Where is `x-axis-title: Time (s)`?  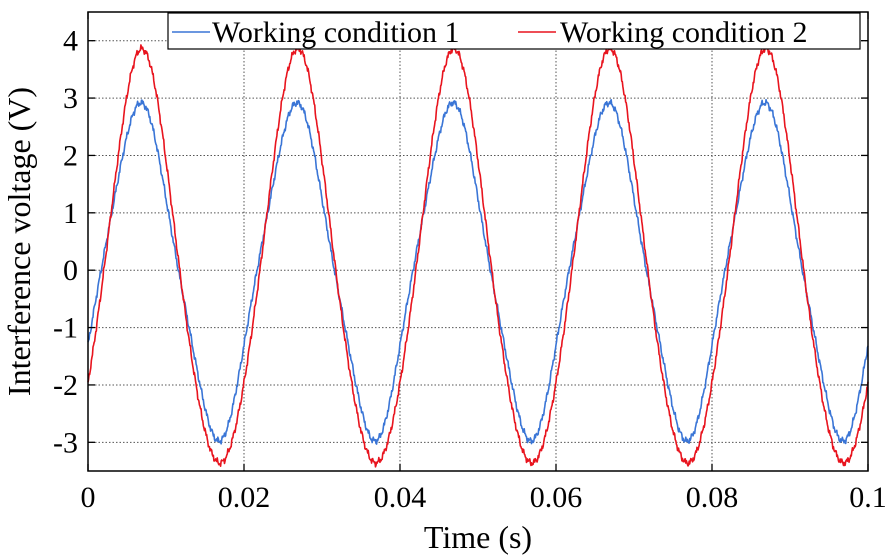 x-axis-title: Time (s) is located at coordinates (478, 537).